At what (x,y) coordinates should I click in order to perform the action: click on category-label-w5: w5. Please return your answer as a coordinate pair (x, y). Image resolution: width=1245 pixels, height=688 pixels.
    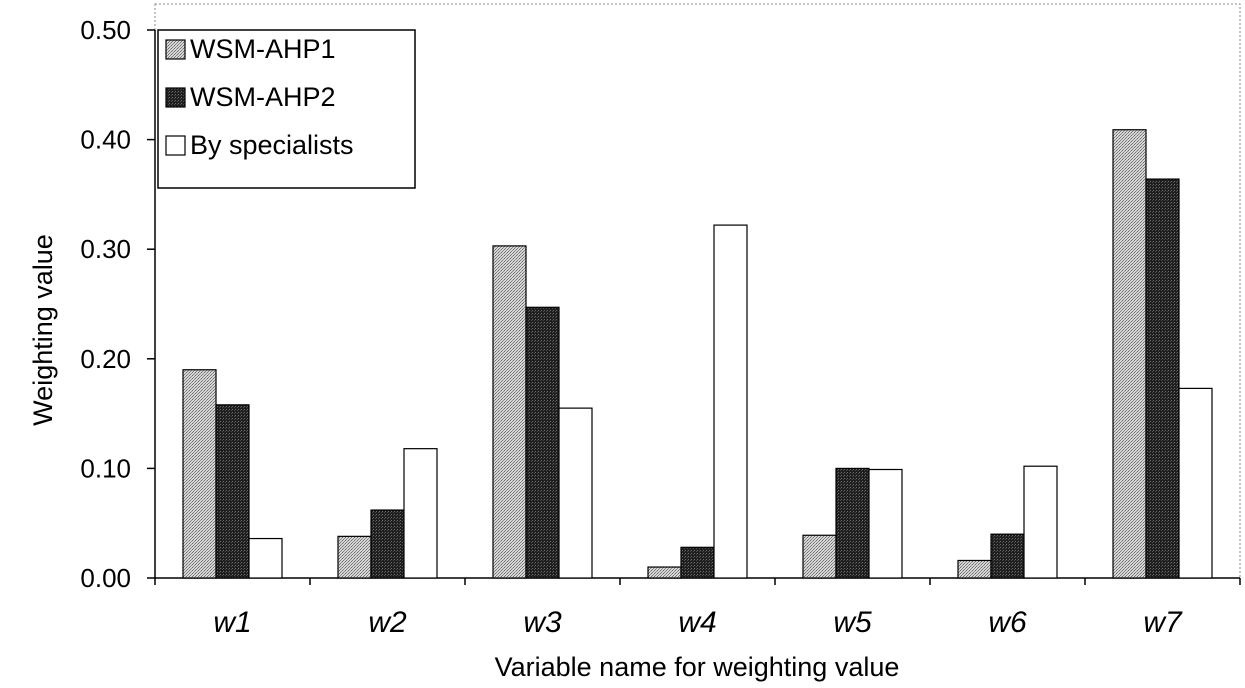
    Looking at the image, I should click on (852, 622).